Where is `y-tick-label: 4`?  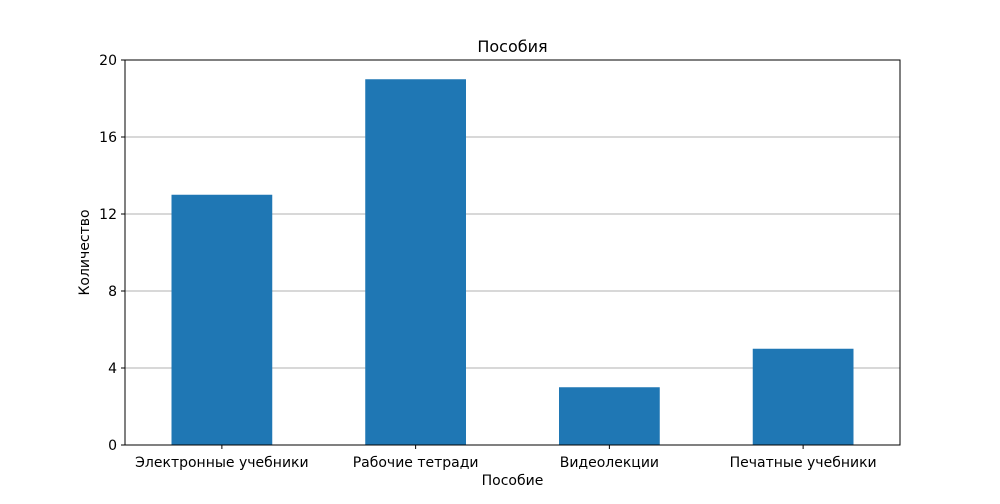
y-tick-label: 4 is located at coordinates (112, 369).